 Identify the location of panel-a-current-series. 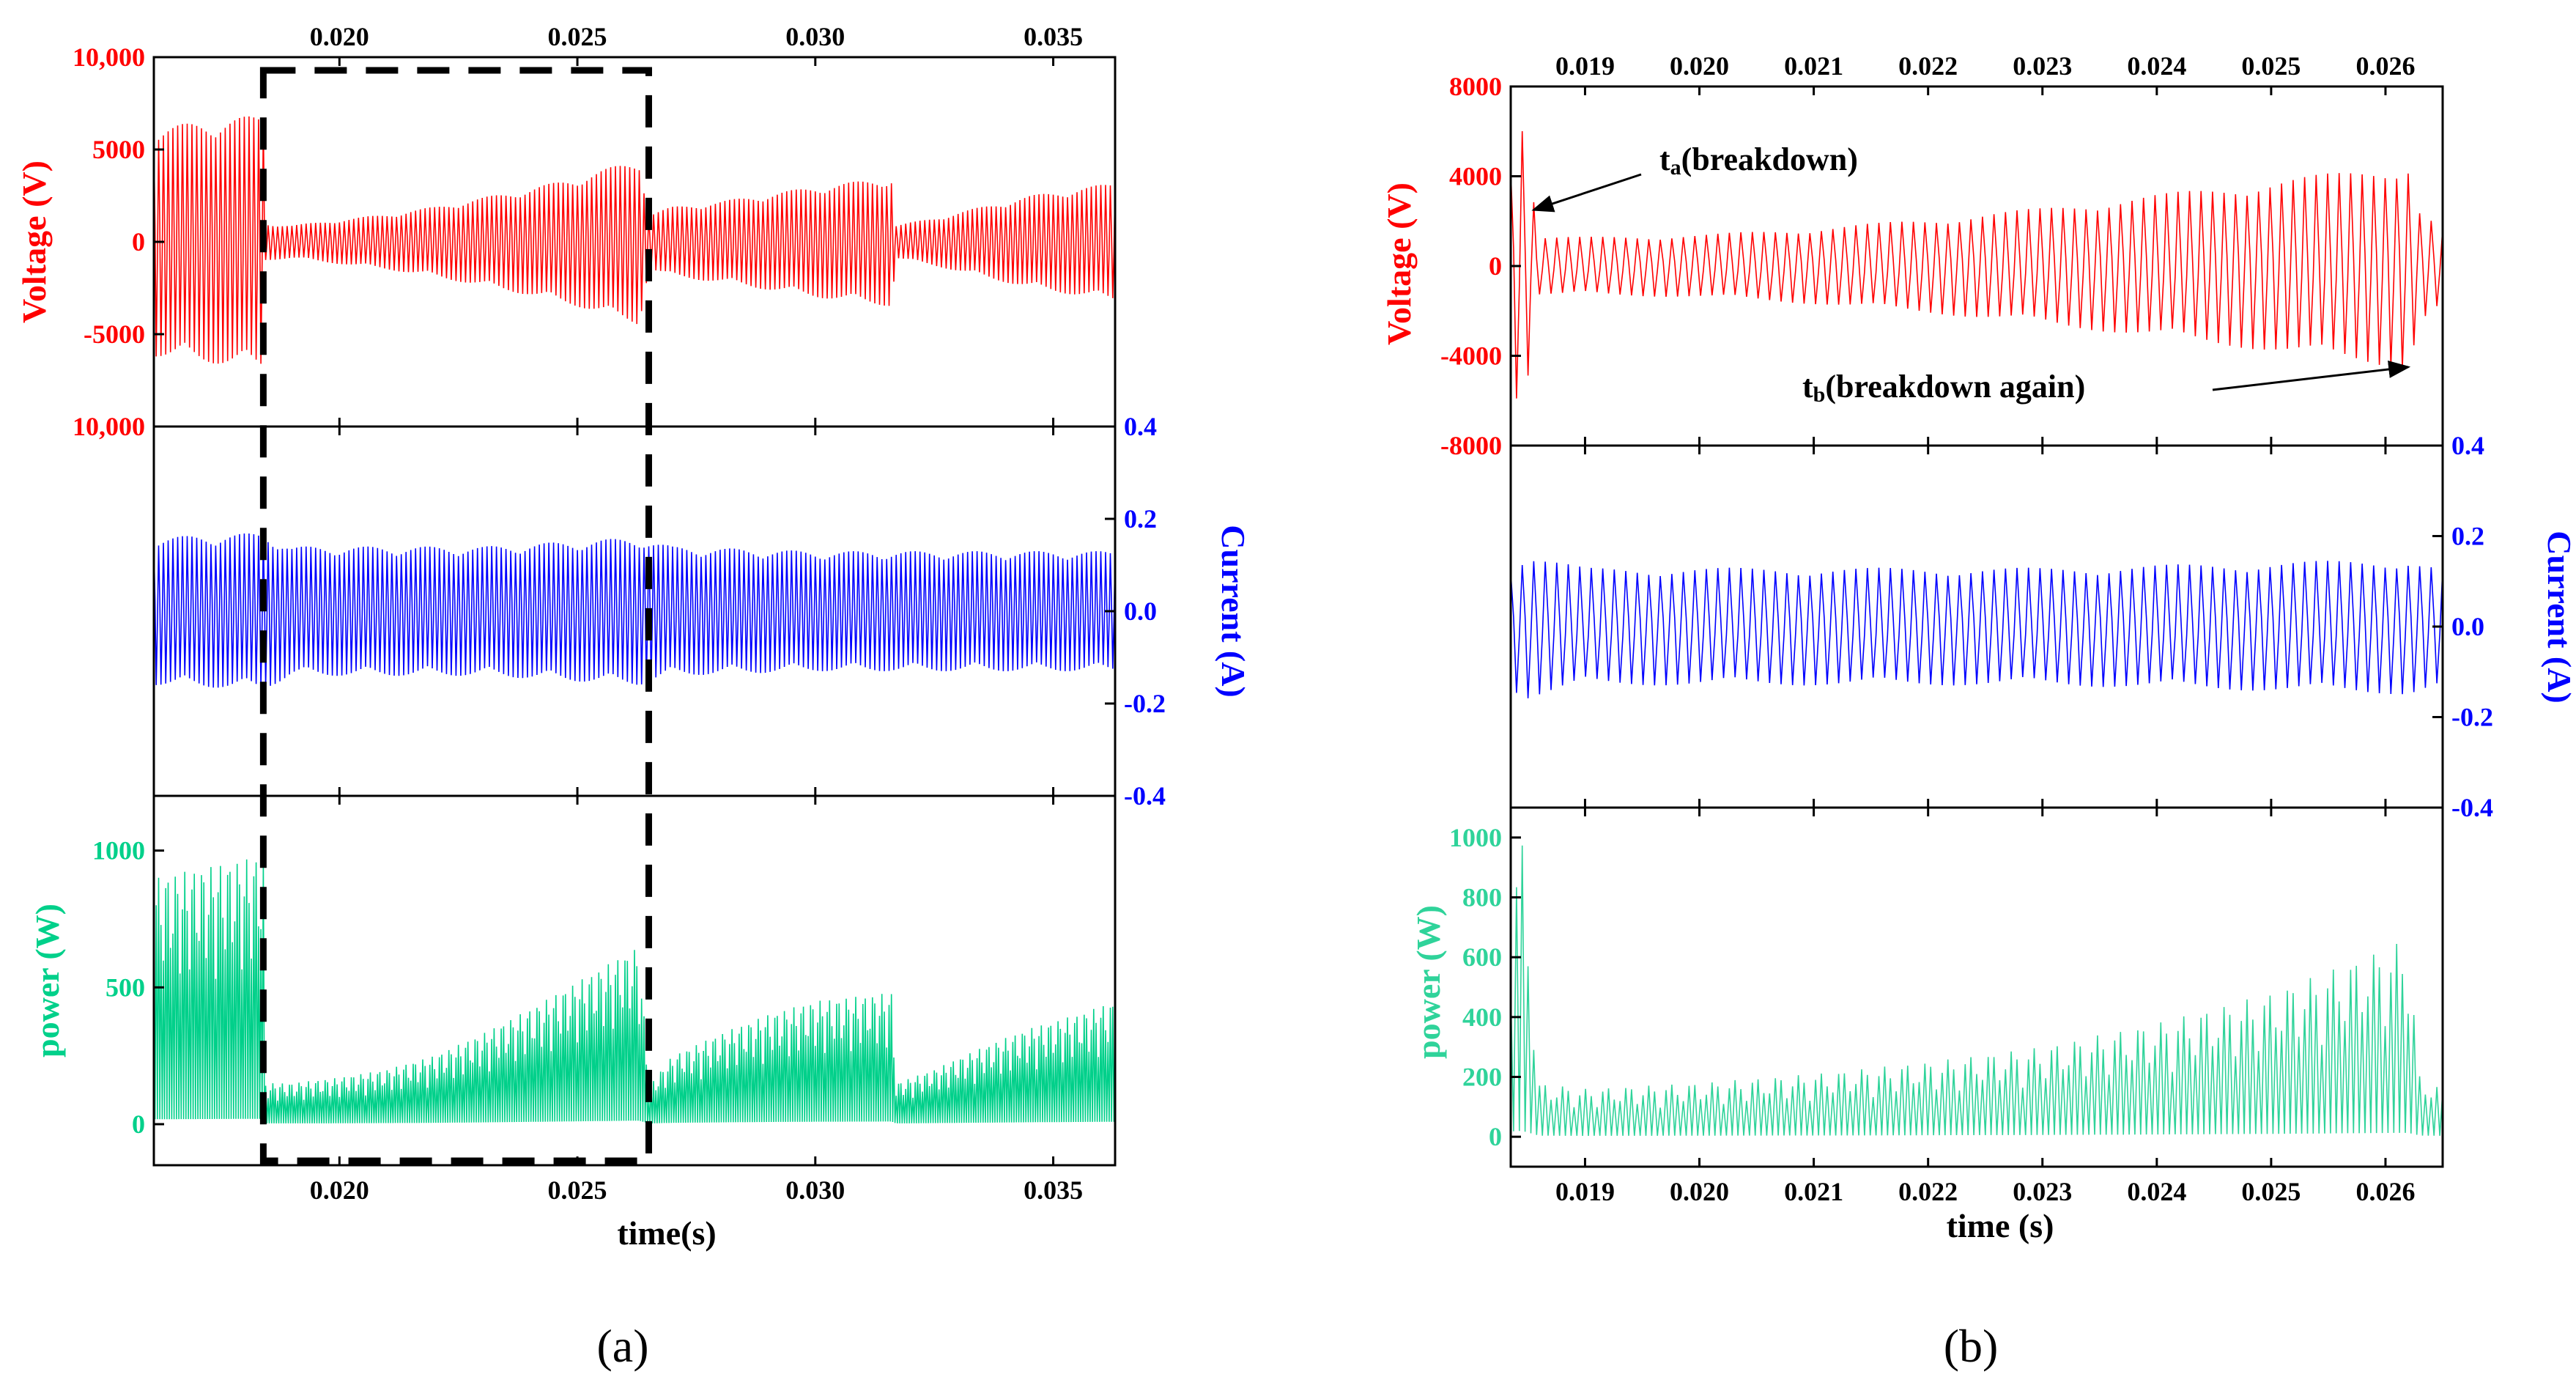
(634, 610).